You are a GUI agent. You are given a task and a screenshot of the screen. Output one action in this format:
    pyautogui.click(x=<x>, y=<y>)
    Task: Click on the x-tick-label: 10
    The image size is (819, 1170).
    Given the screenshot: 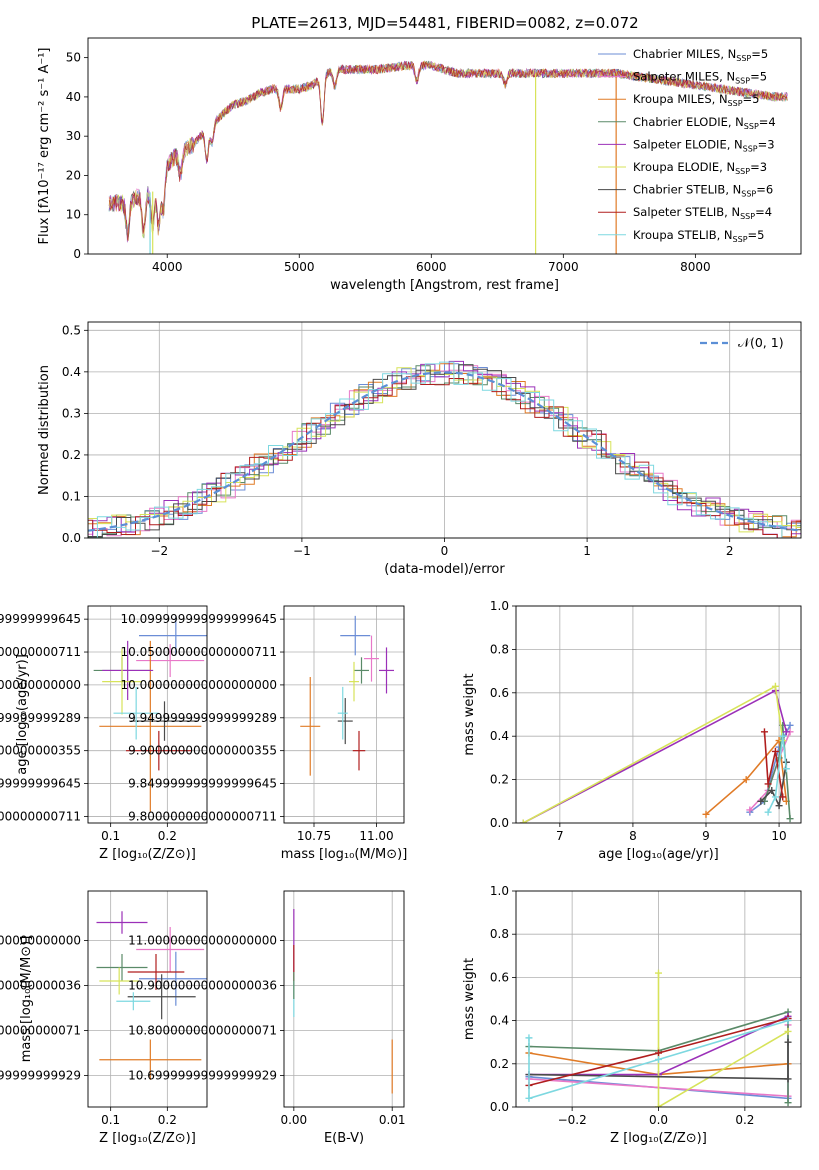 What is the action you would take?
    pyautogui.click(x=778, y=836)
    